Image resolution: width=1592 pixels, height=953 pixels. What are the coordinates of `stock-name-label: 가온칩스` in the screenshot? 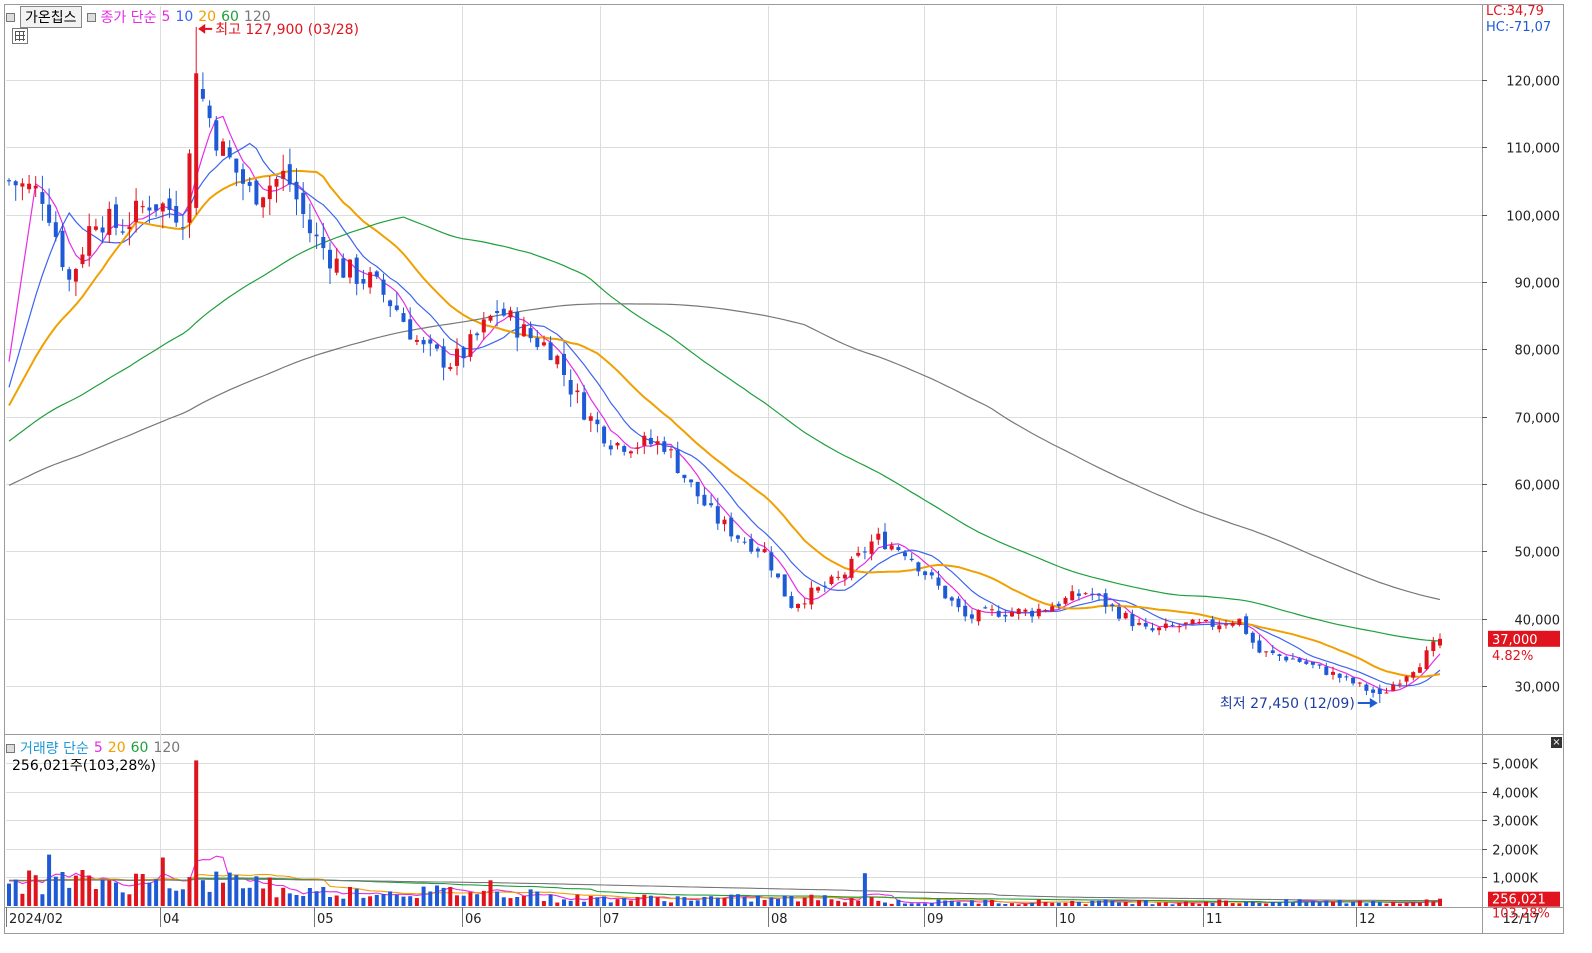 It's located at (51, 17).